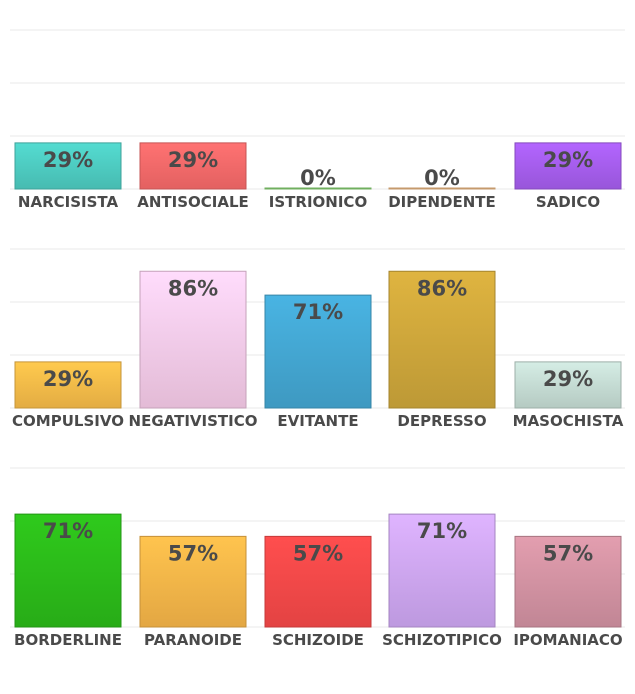 The width and height of the screenshot is (635, 694). Describe the element at coordinates (442, 640) in the screenshot. I see `category-label: SCHIZOTIPICO` at that location.